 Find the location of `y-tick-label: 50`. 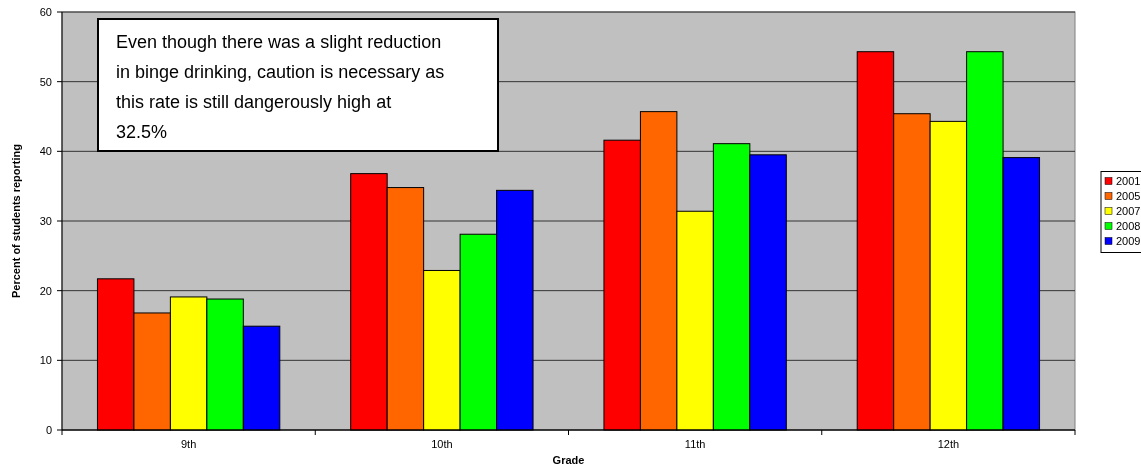

y-tick-label: 50 is located at coordinates (45, 81).